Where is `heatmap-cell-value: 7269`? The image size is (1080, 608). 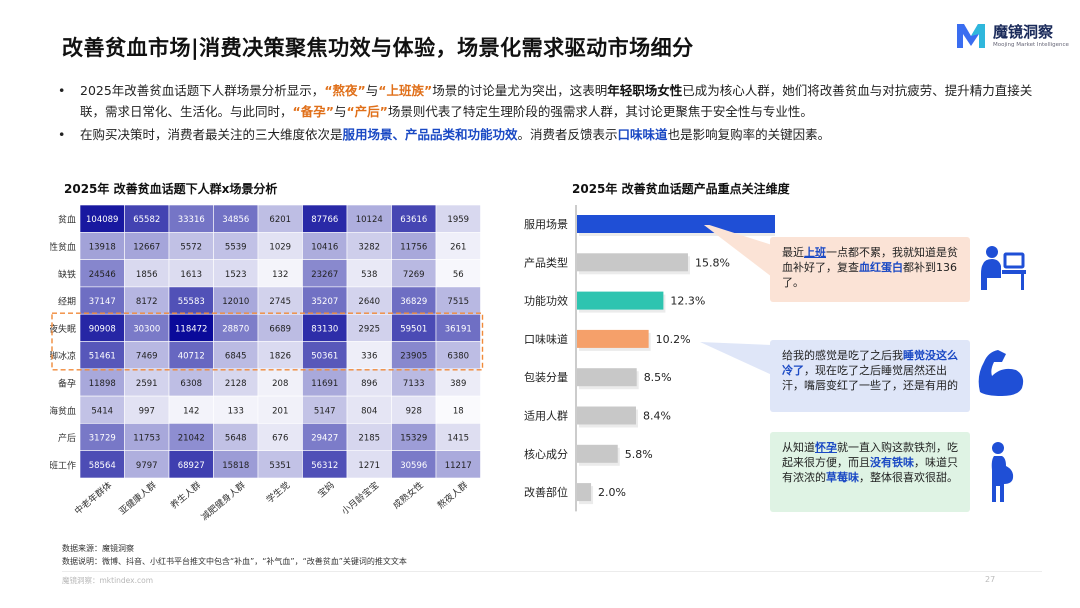
heatmap-cell-value: 7269 is located at coordinates (414, 275).